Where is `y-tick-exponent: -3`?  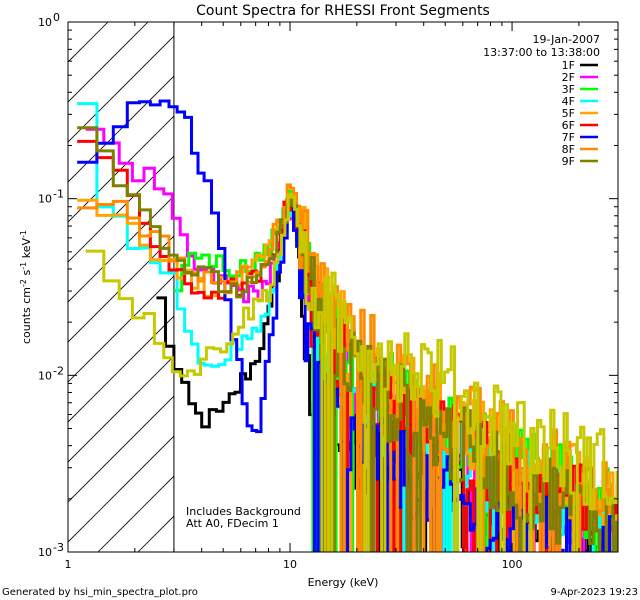 y-tick-exponent: -3 is located at coordinates (58, 547).